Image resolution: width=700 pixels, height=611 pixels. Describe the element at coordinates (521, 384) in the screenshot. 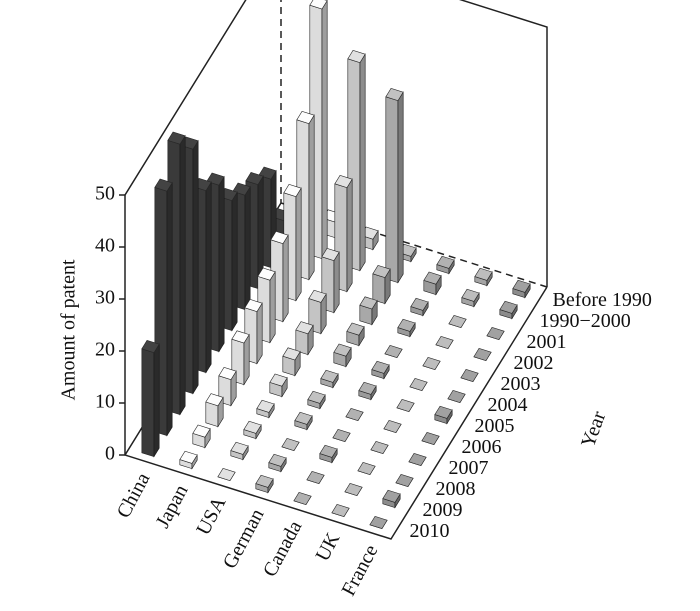

I see `y-tick-label: 2003` at that location.